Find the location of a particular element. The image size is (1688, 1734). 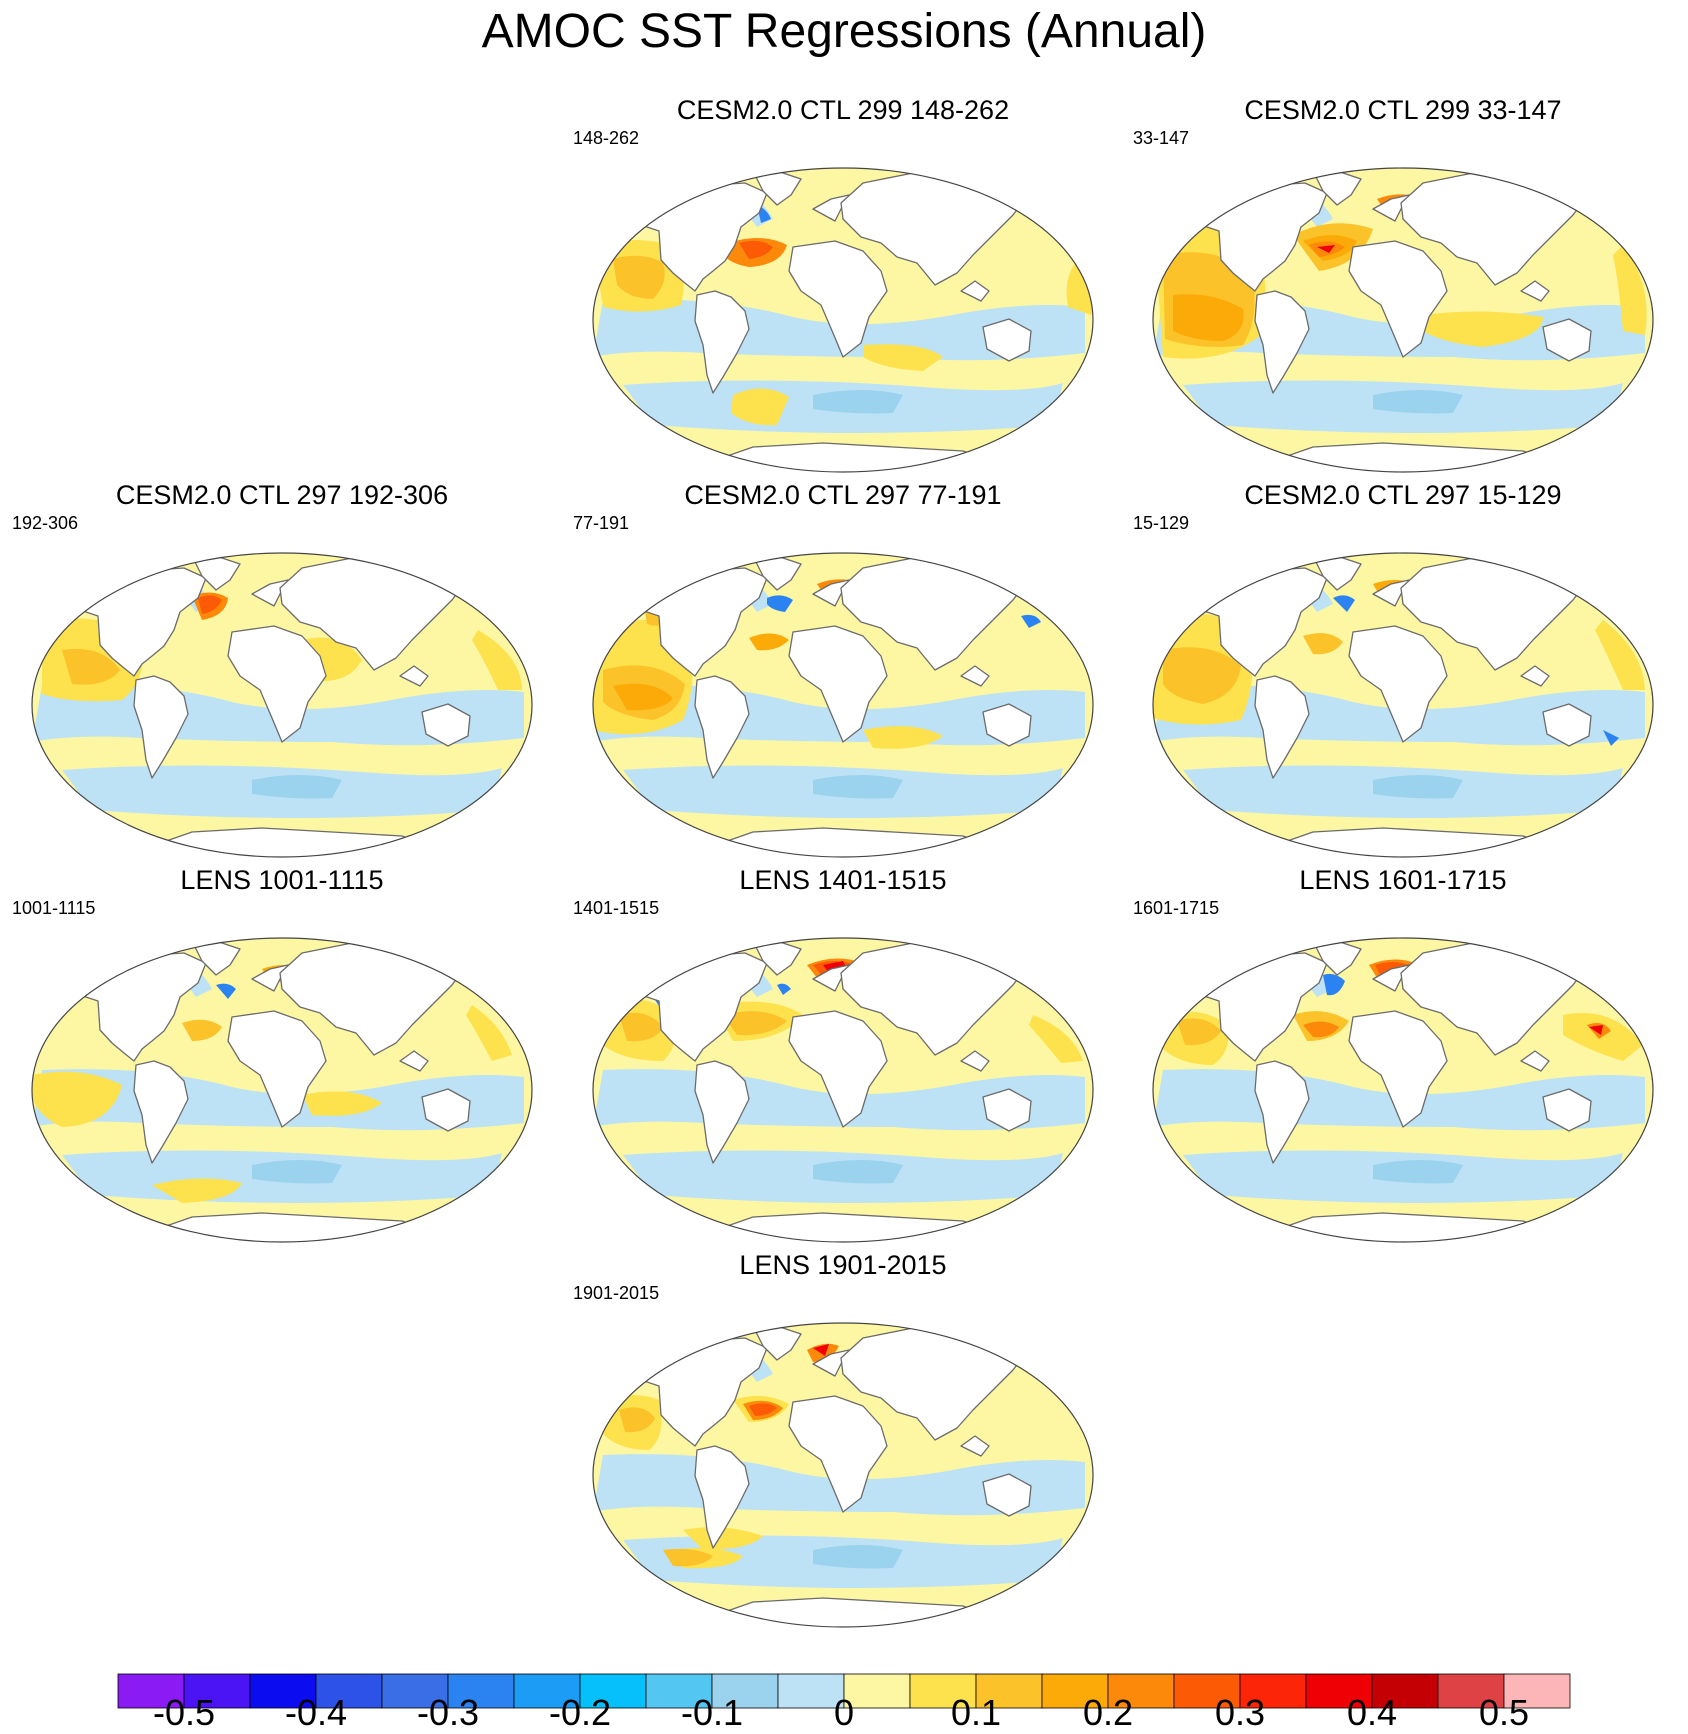

map-panel-3: CESM2.0 CTL 297 192-306 192-306 is located at coordinates (282, 672).